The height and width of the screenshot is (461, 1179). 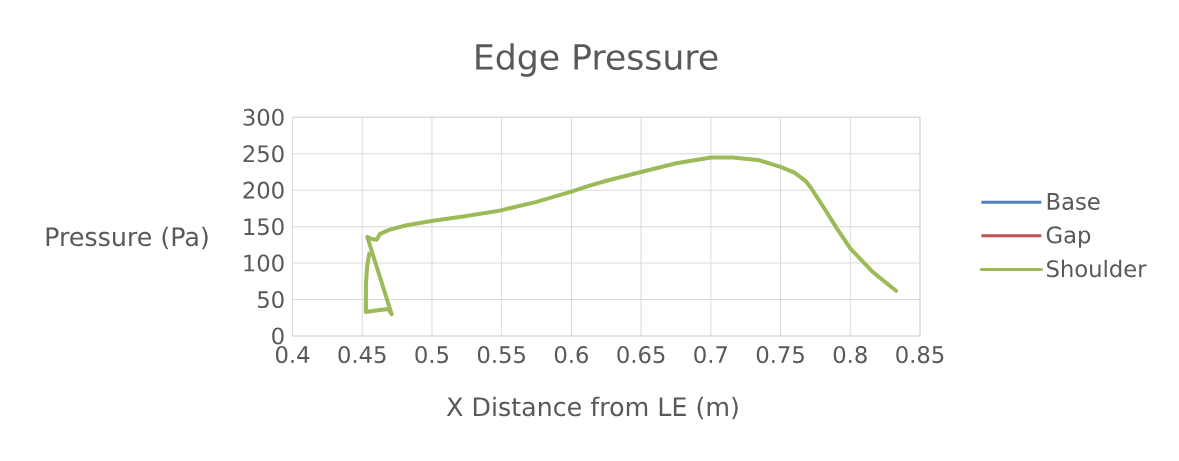 I want to click on y-tick-label: 0, so click(x=278, y=336).